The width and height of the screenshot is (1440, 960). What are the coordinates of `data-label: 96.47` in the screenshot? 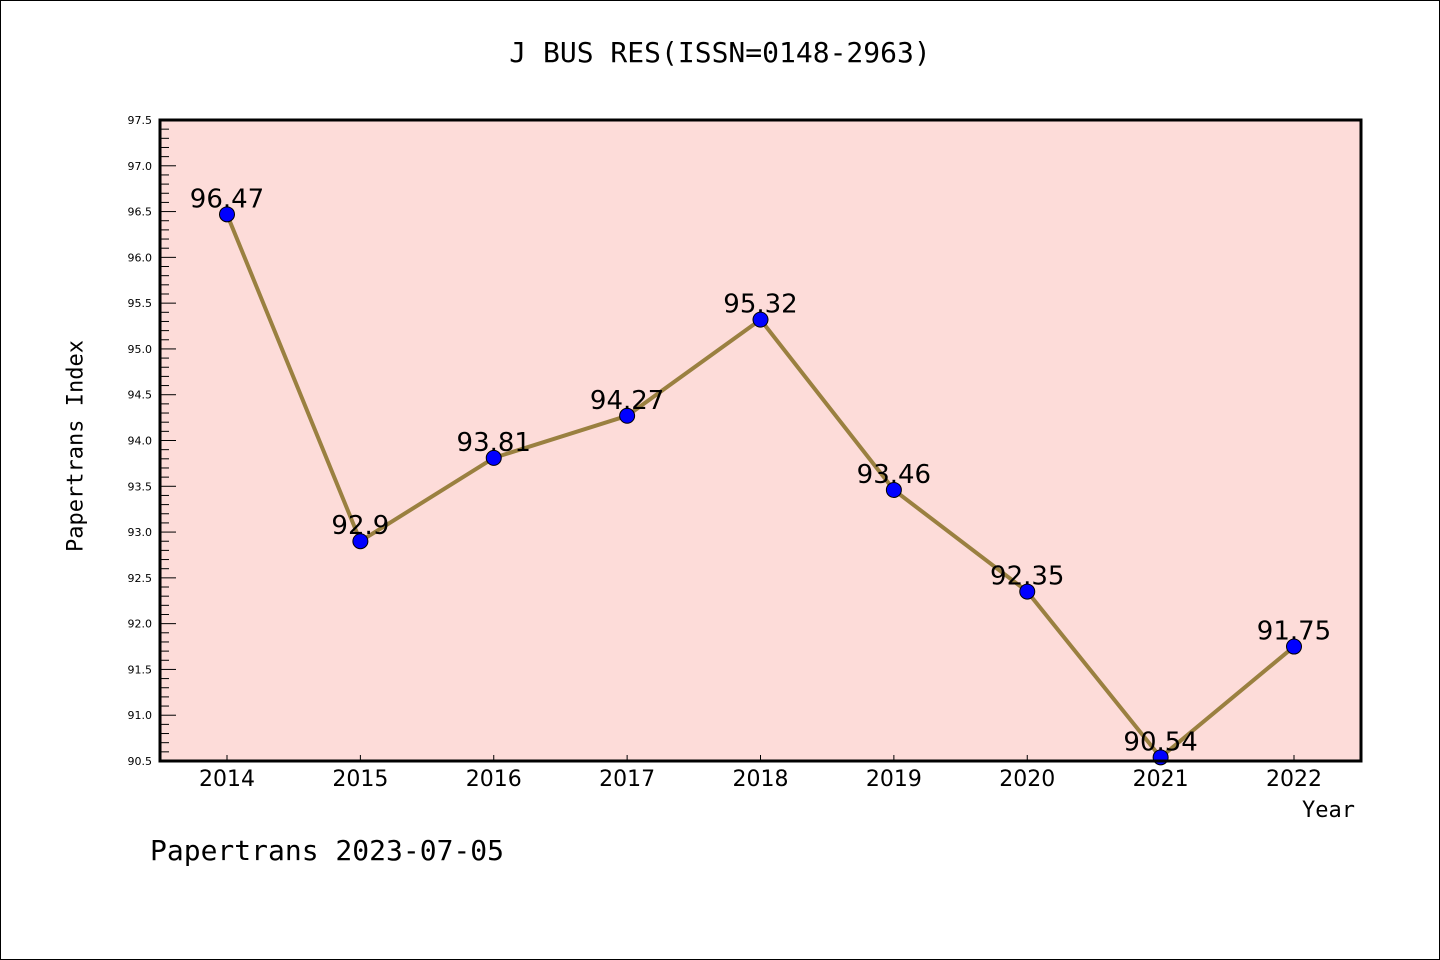 It's located at (227, 199).